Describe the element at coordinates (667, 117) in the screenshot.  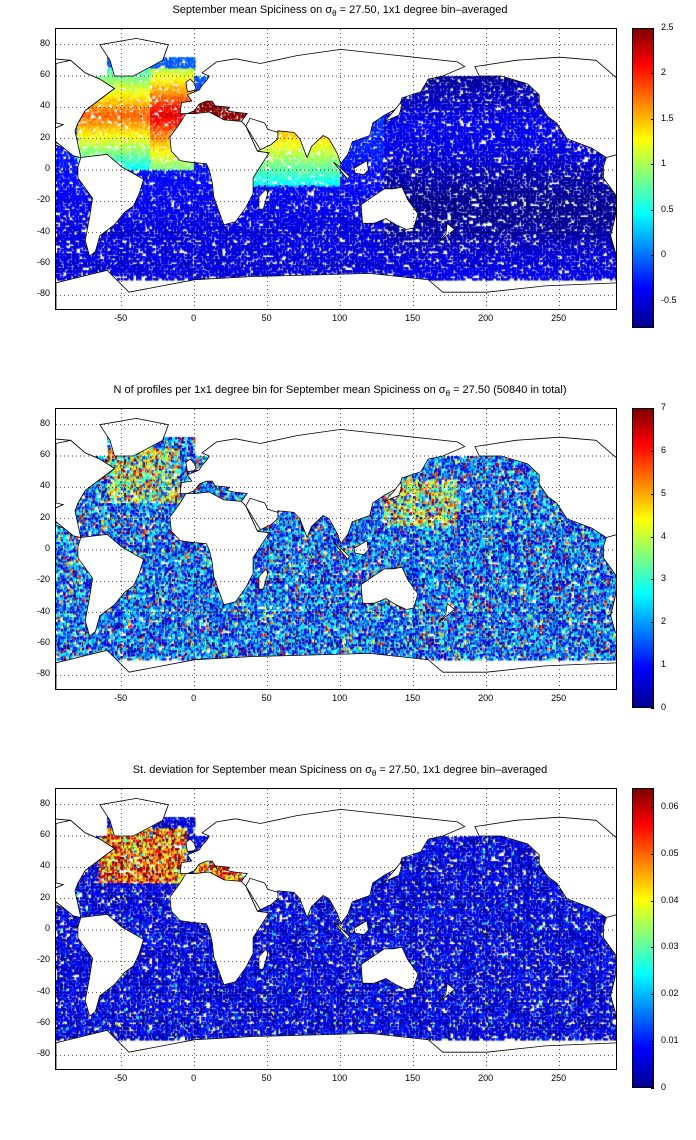
I see `colorbar-tick-label: 1.5` at that location.